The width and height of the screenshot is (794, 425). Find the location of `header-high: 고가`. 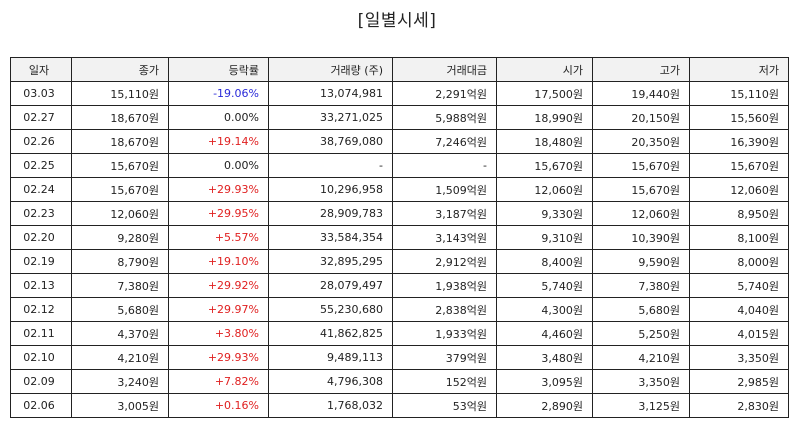

header-high: 고가 is located at coordinates (641, 69).